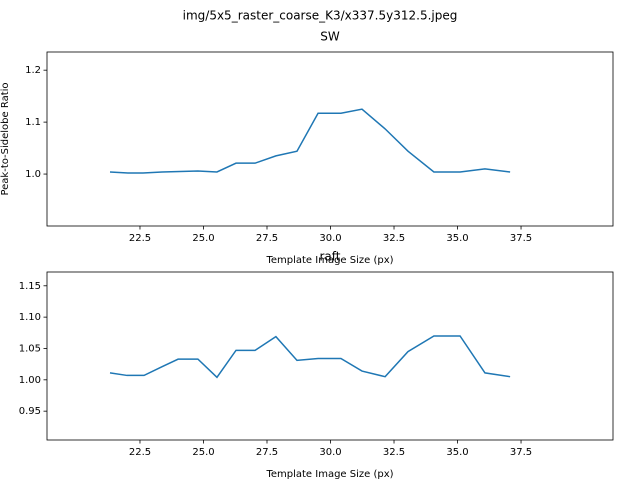 The image size is (640, 480). I want to click on y-tick-label: 1.2, so click(33, 70).